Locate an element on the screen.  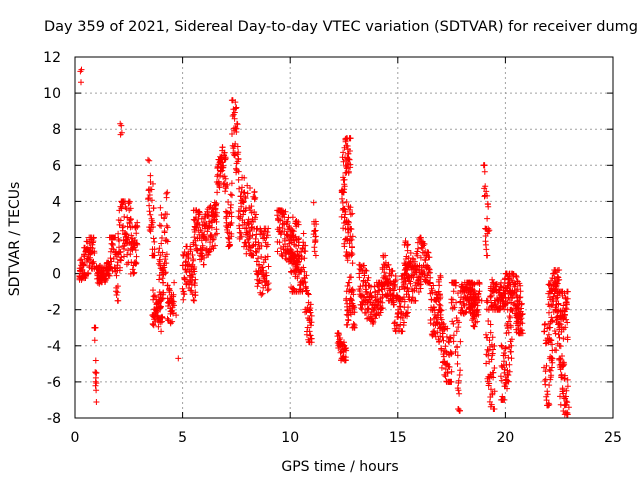
y-tick-label: -6 is located at coordinates (54, 383).